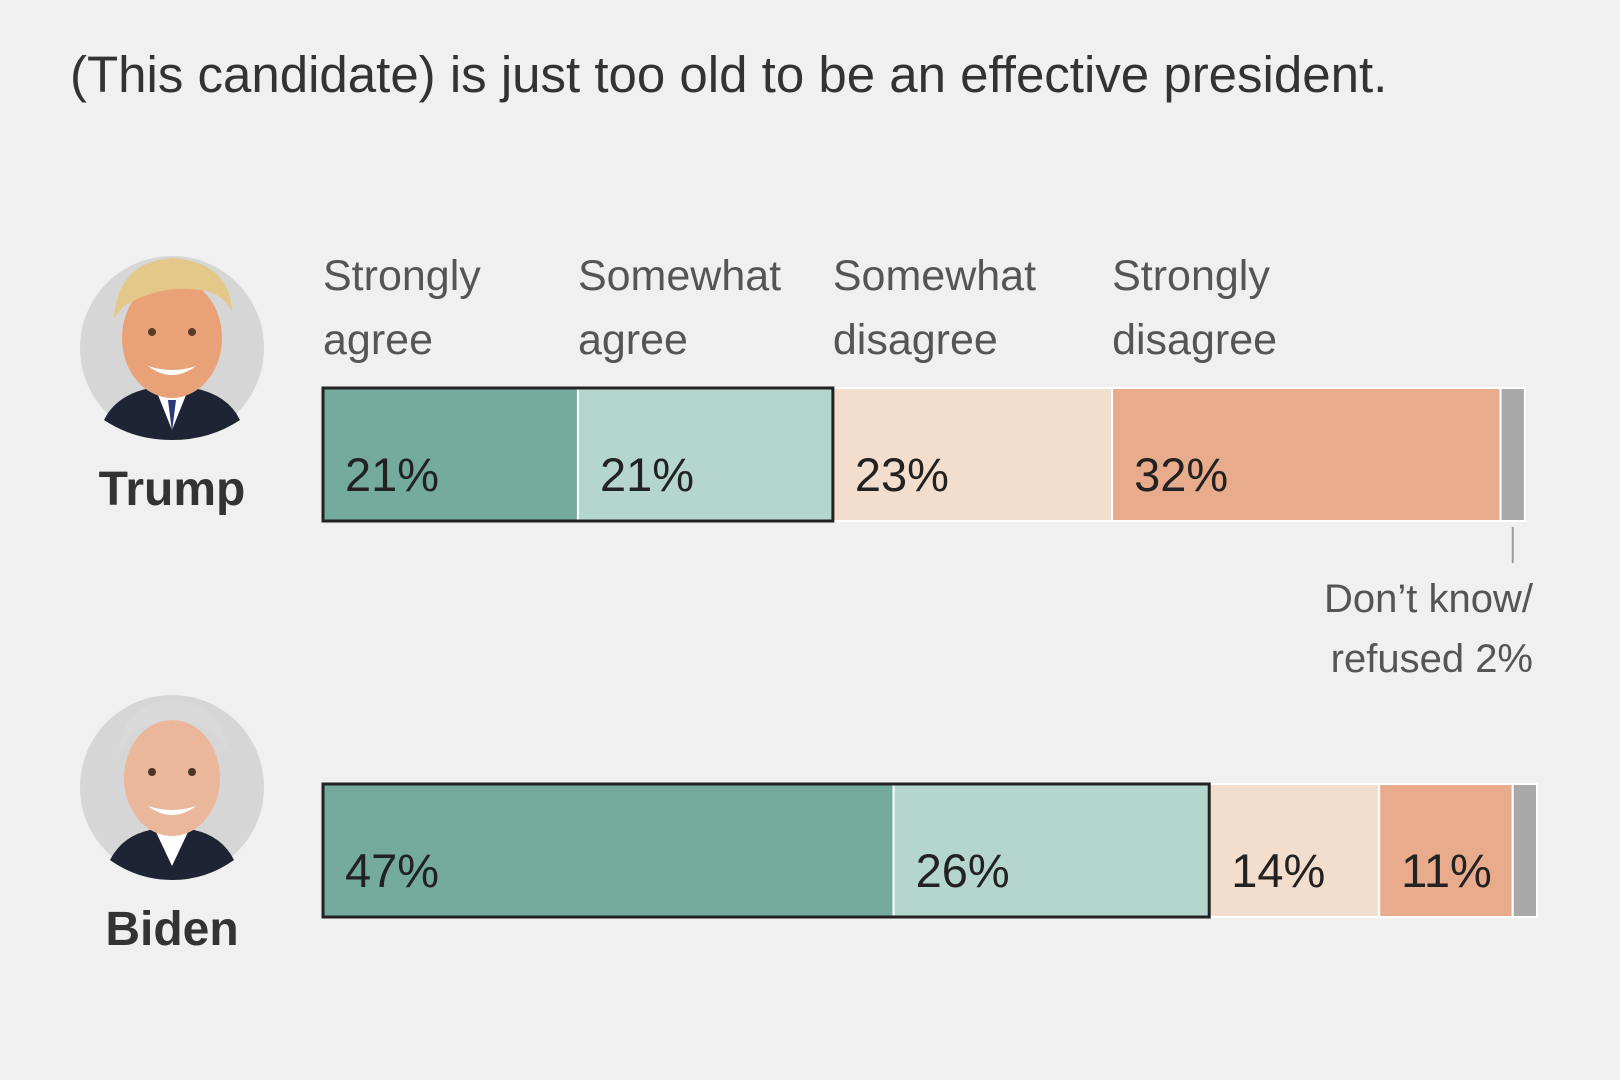 The width and height of the screenshot is (1620, 1080). I want to click on trump-avatar, so click(172, 348).